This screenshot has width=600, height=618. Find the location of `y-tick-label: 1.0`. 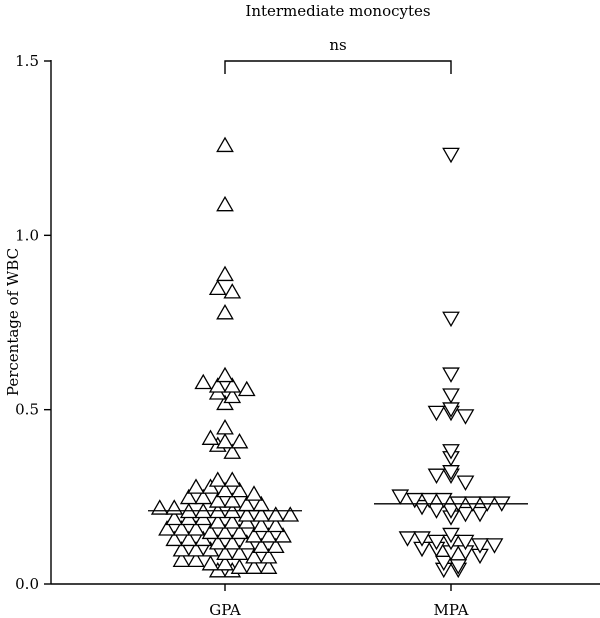

y-tick-label: 1.0 is located at coordinates (27, 235).